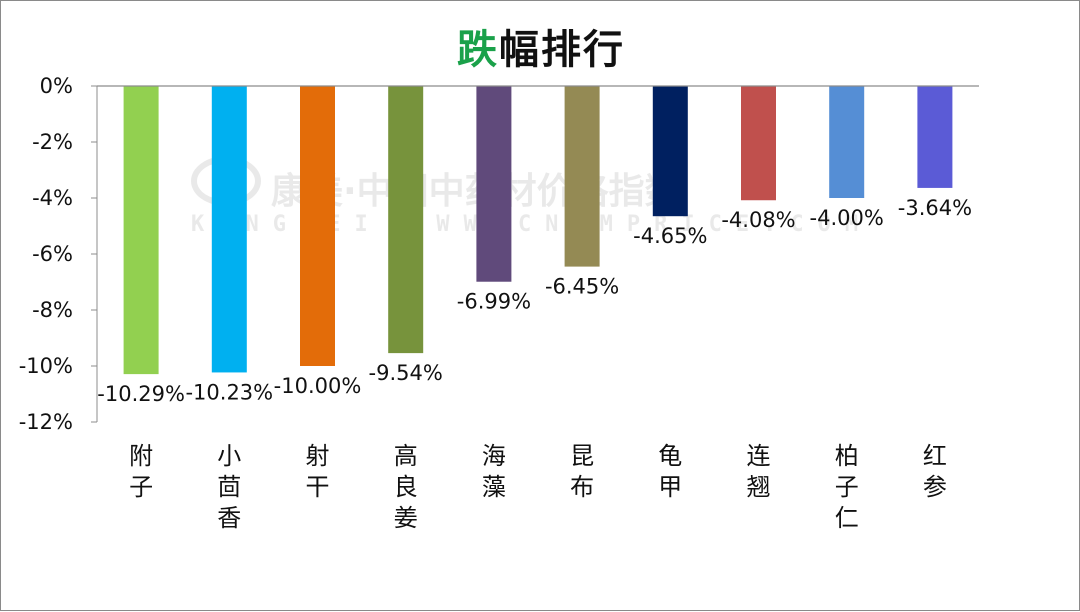  What do you see at coordinates (493, 471) in the screenshot?
I see `x-category-label: 海藻` at bounding box center [493, 471].